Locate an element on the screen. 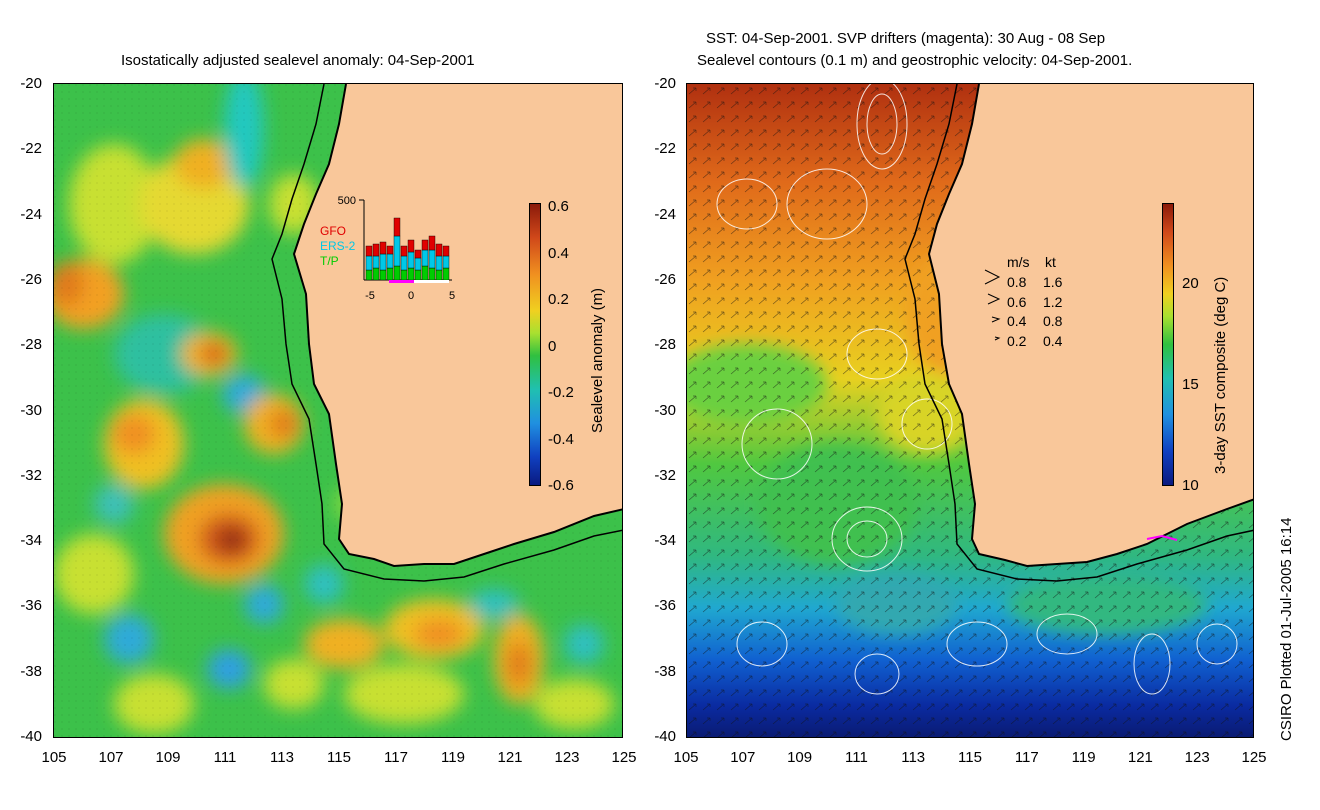 The height and width of the screenshot is (810, 1320). right-y-tick: -40 is located at coordinates (665, 736).